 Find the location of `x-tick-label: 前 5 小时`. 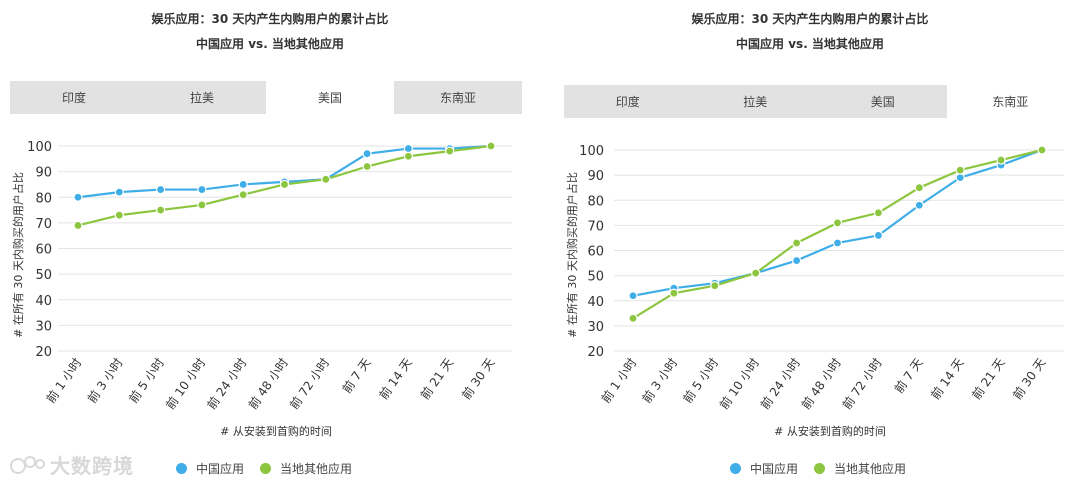

x-tick-label: 前 5 小时 is located at coordinates (701, 380).